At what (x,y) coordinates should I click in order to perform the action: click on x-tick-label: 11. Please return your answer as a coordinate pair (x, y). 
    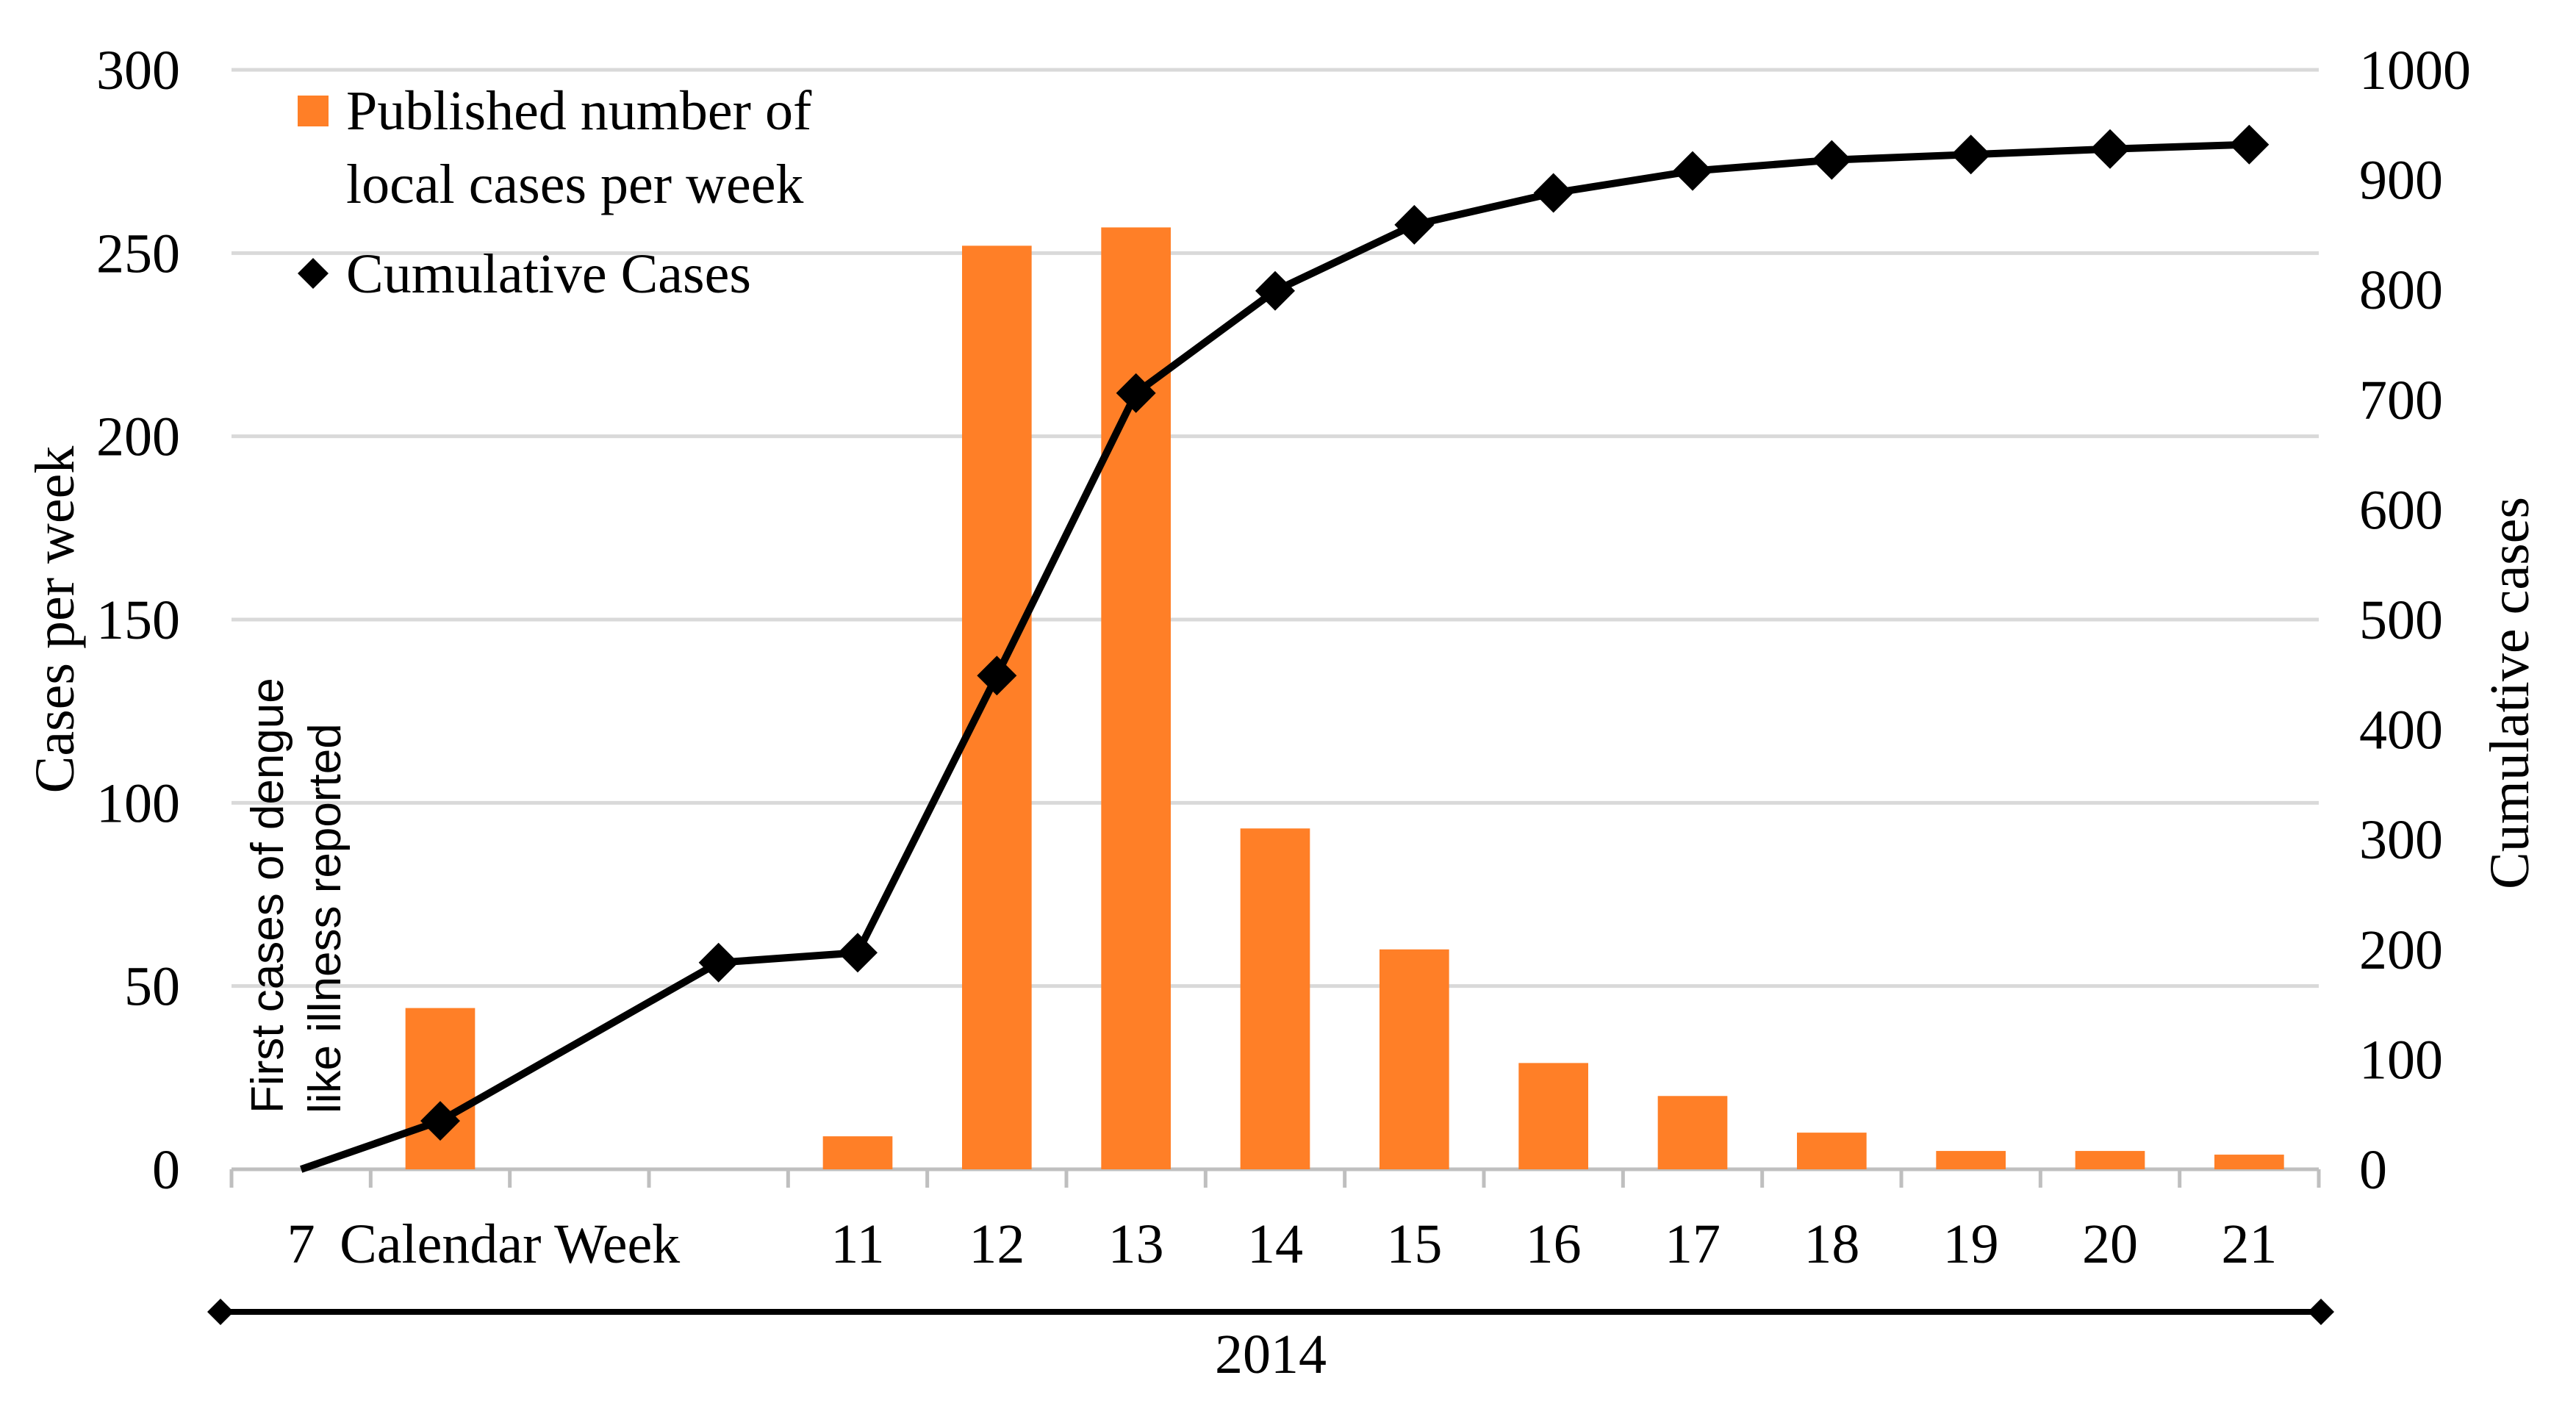
    Looking at the image, I should click on (857, 1244).